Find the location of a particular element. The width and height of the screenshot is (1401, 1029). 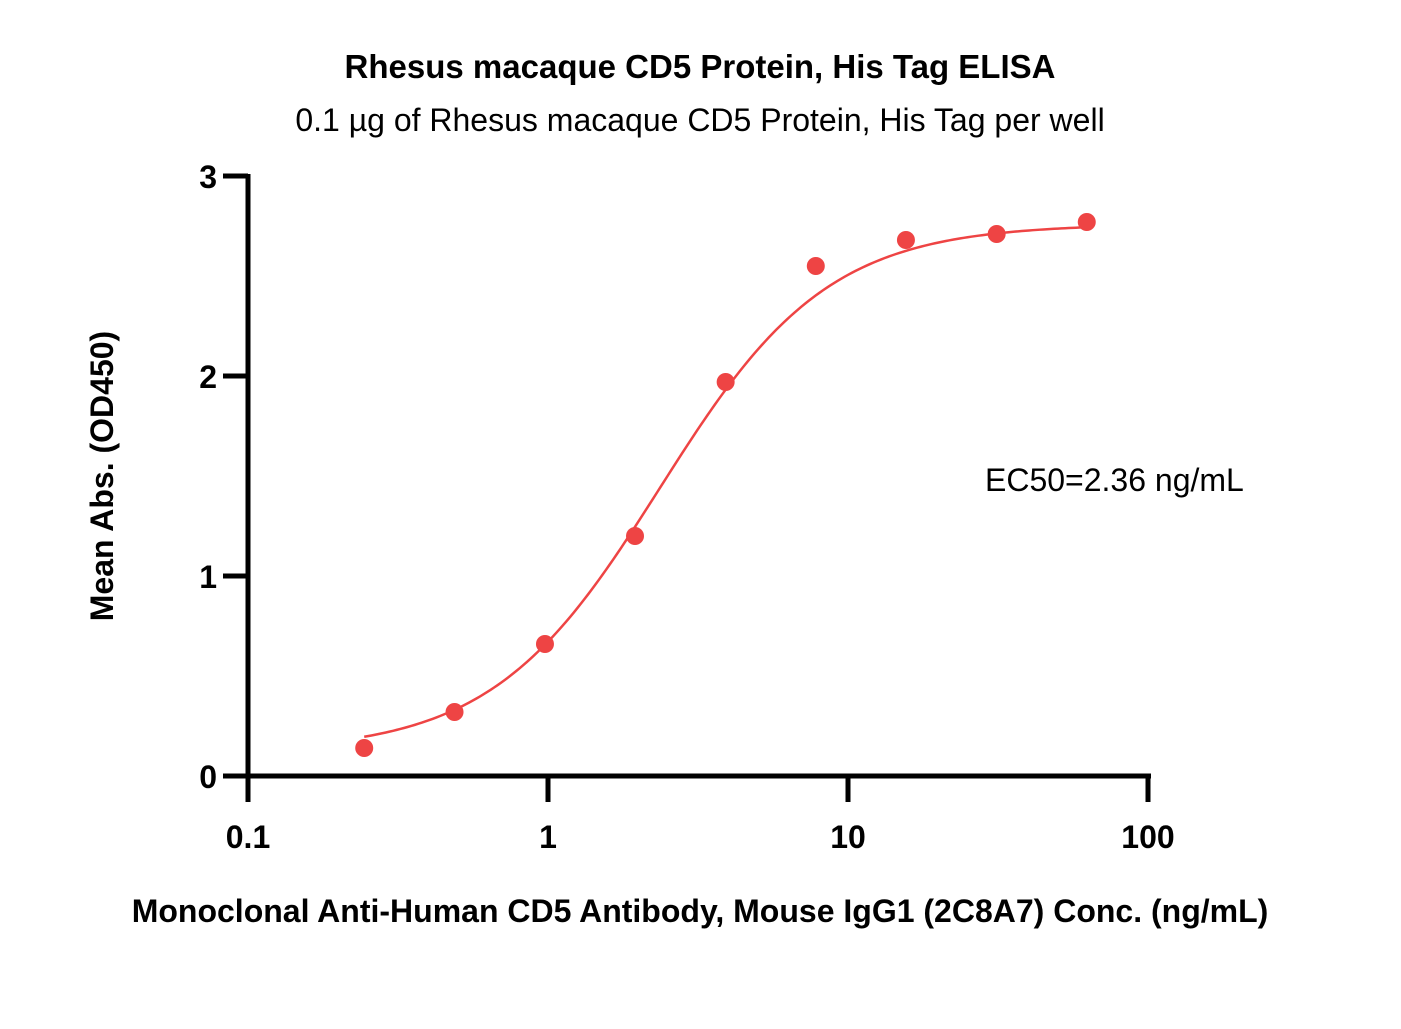

x-tick-label: 0.1 is located at coordinates (248, 837).